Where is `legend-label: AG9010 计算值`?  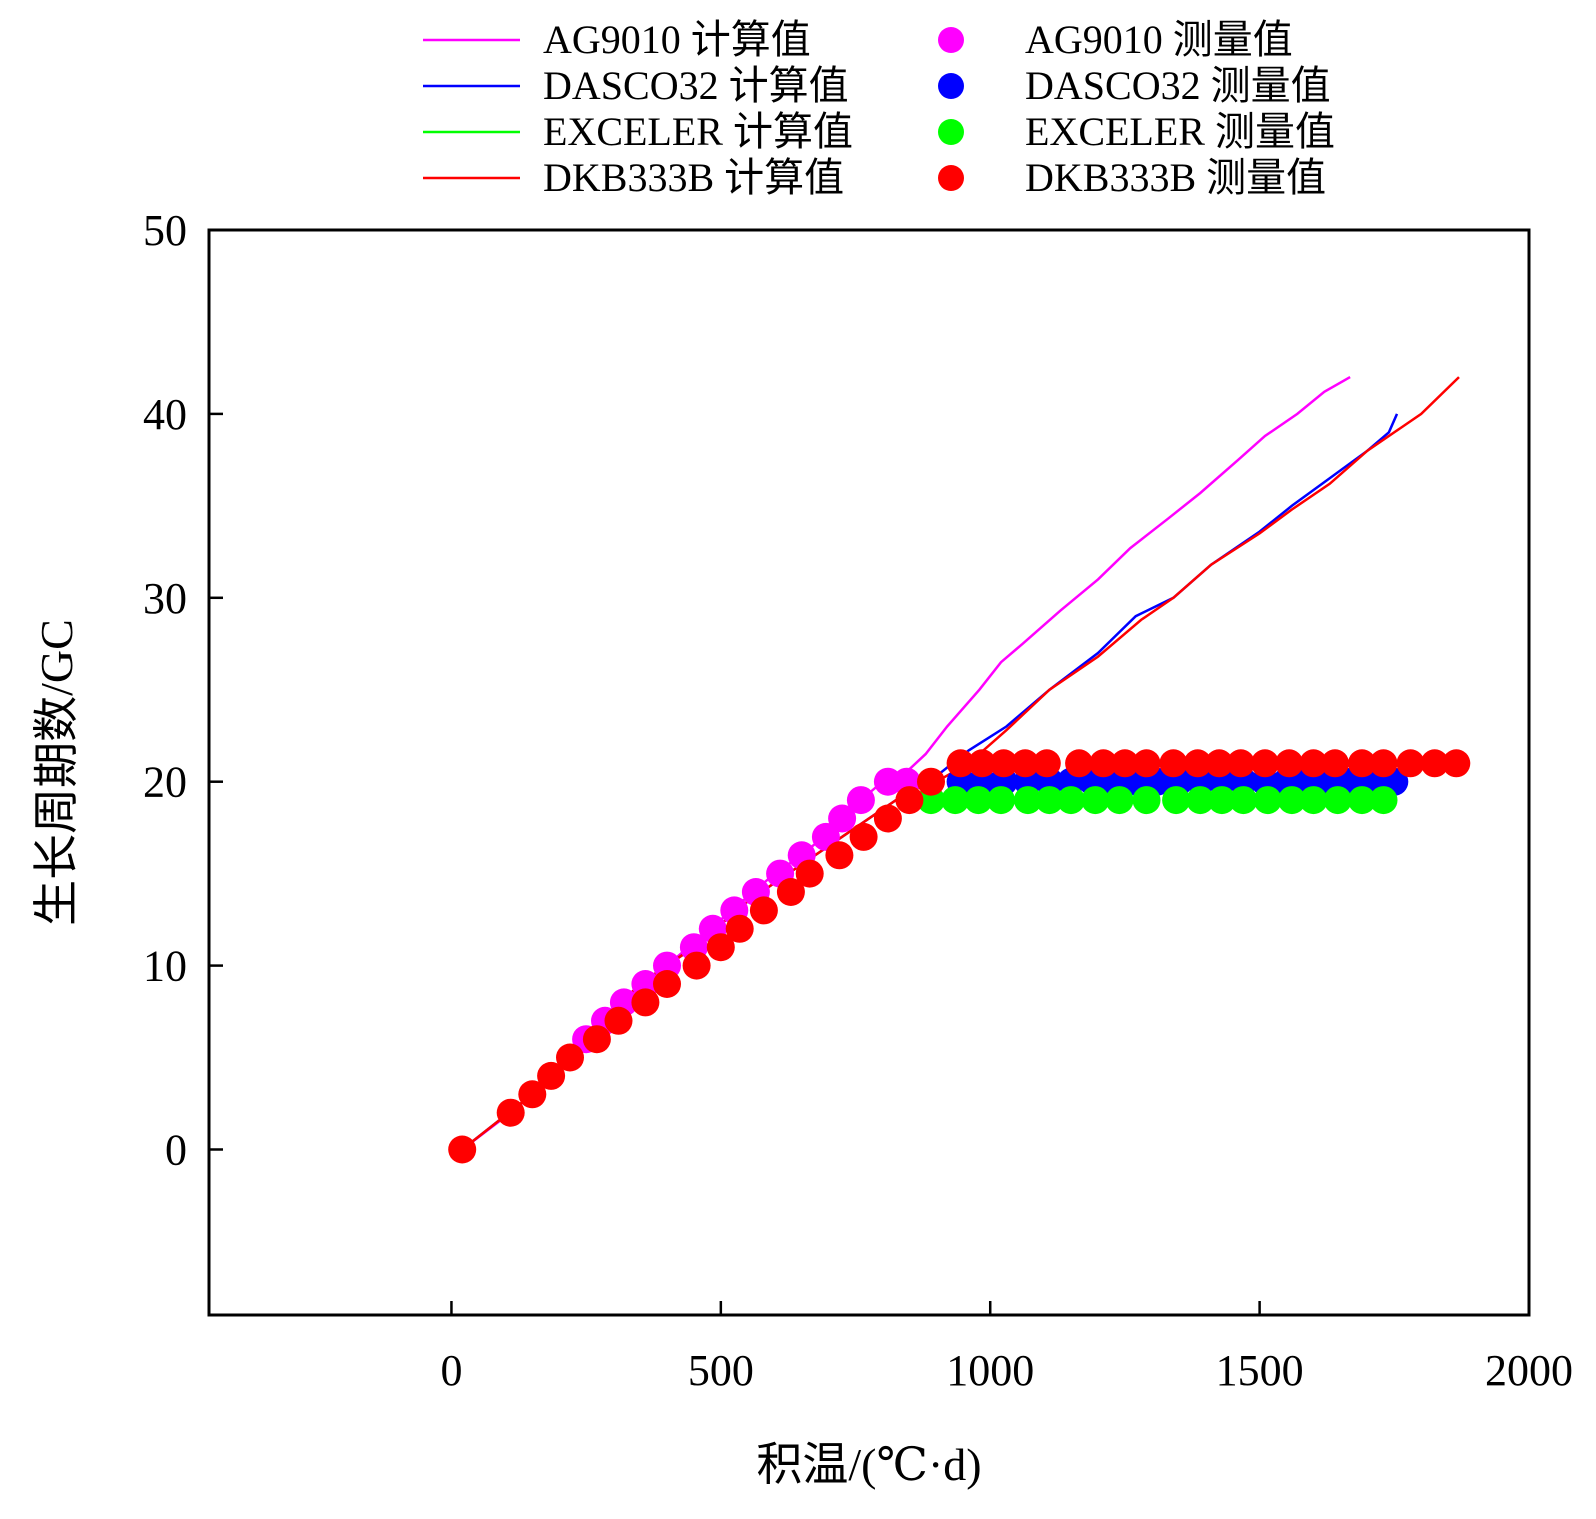
legend-label: AG9010 计算值 is located at coordinates (677, 39).